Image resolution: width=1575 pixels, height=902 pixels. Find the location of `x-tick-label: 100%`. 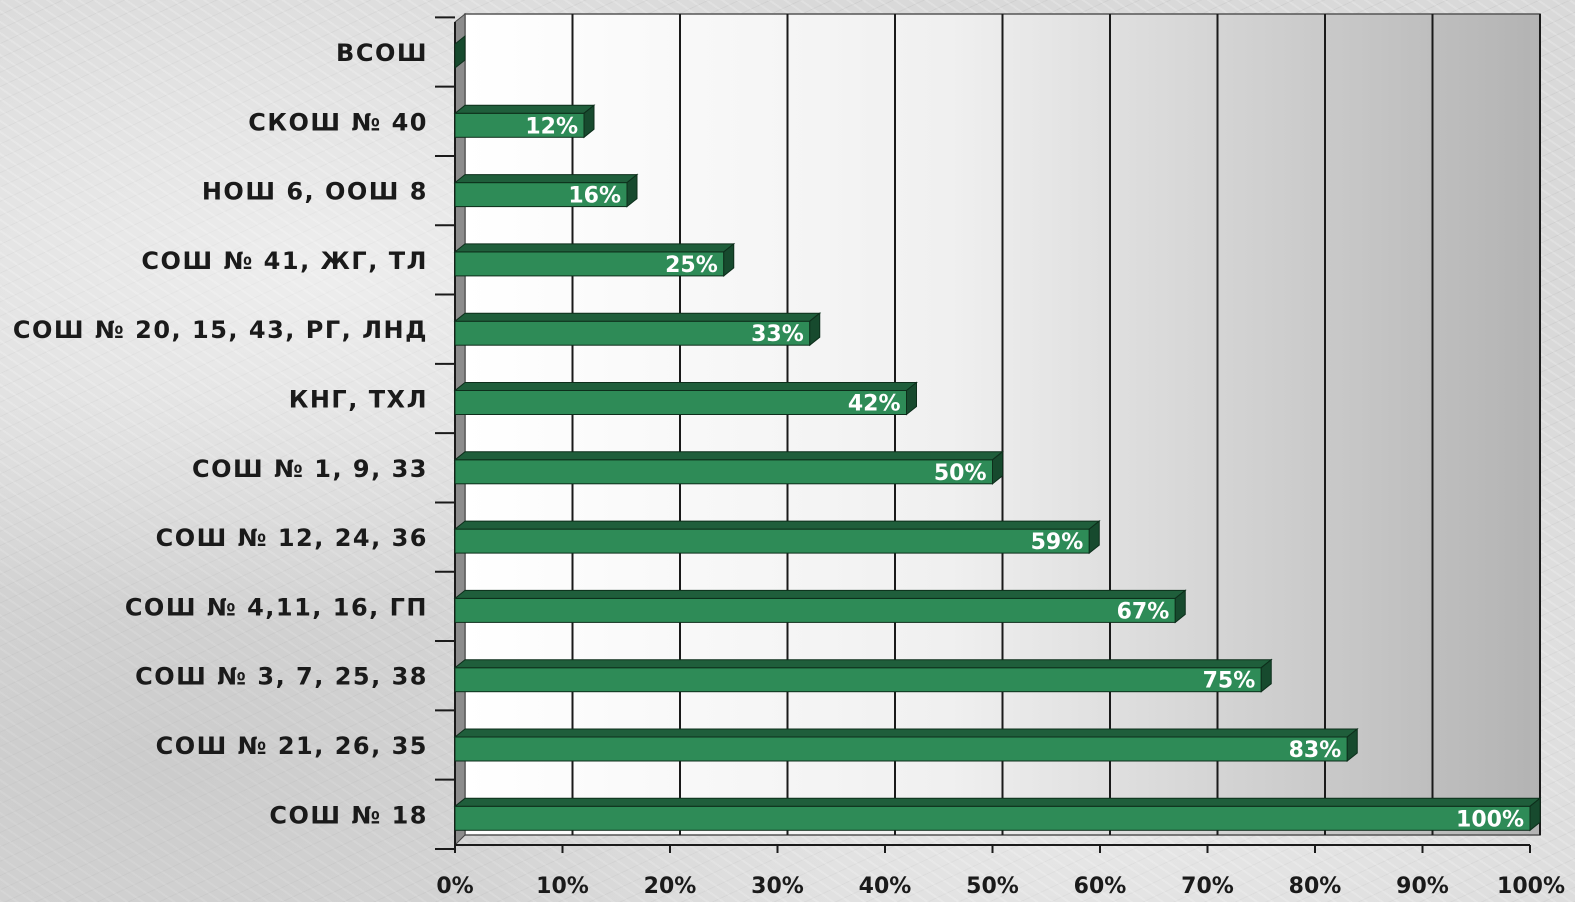

x-tick-label: 100% is located at coordinates (1531, 886).